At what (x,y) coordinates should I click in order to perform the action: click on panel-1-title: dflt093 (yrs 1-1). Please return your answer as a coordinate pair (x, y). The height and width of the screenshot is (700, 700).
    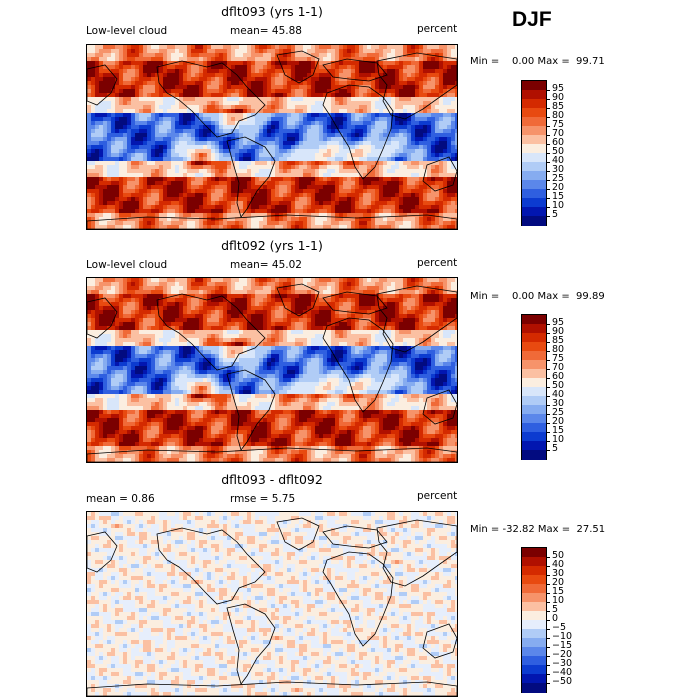
    Looking at the image, I should click on (272, 11).